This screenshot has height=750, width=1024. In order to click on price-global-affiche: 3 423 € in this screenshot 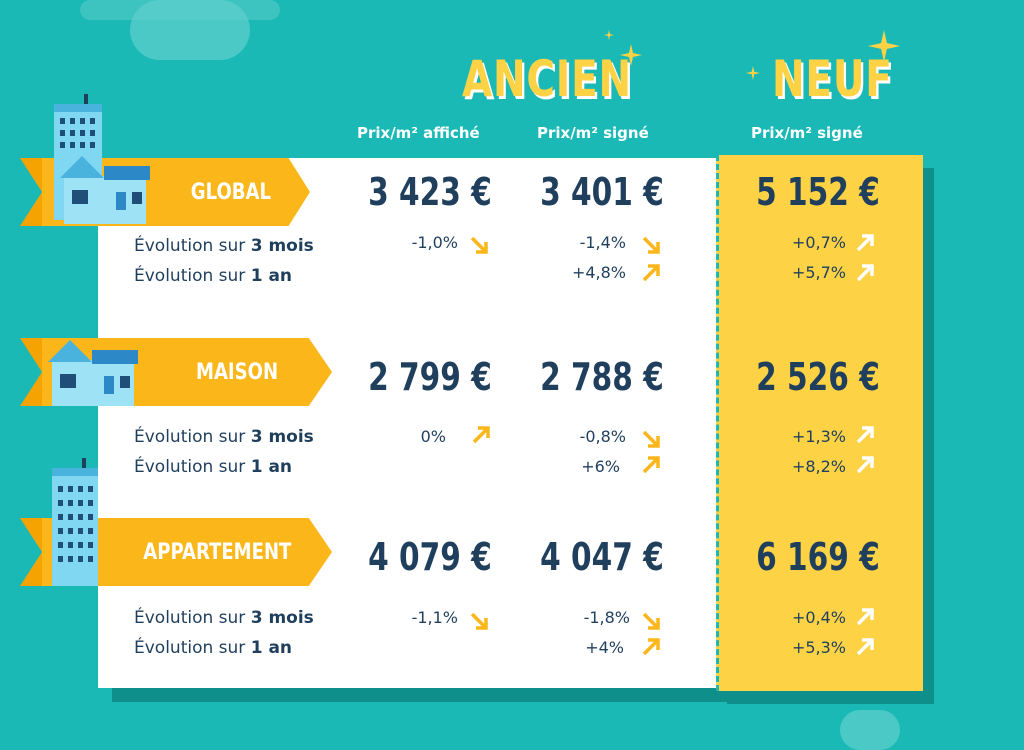, I will do `click(430, 192)`.